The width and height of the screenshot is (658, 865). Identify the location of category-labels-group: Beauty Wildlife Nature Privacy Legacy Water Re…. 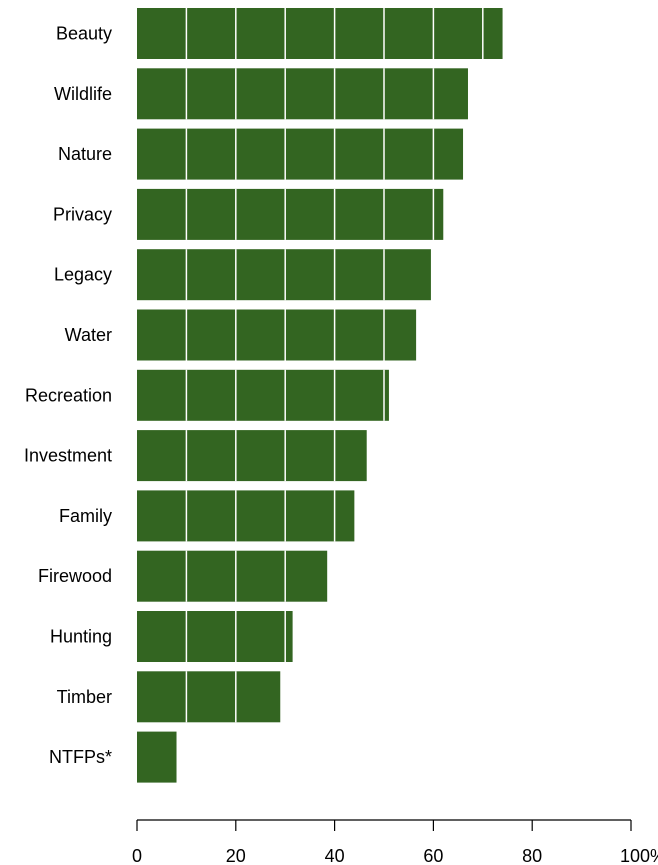
(68, 396).